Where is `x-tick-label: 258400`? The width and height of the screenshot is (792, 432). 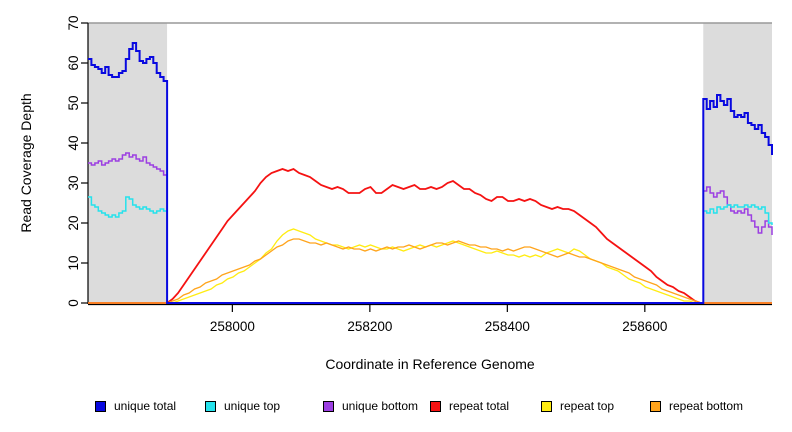 x-tick-label: 258400 is located at coordinates (507, 326).